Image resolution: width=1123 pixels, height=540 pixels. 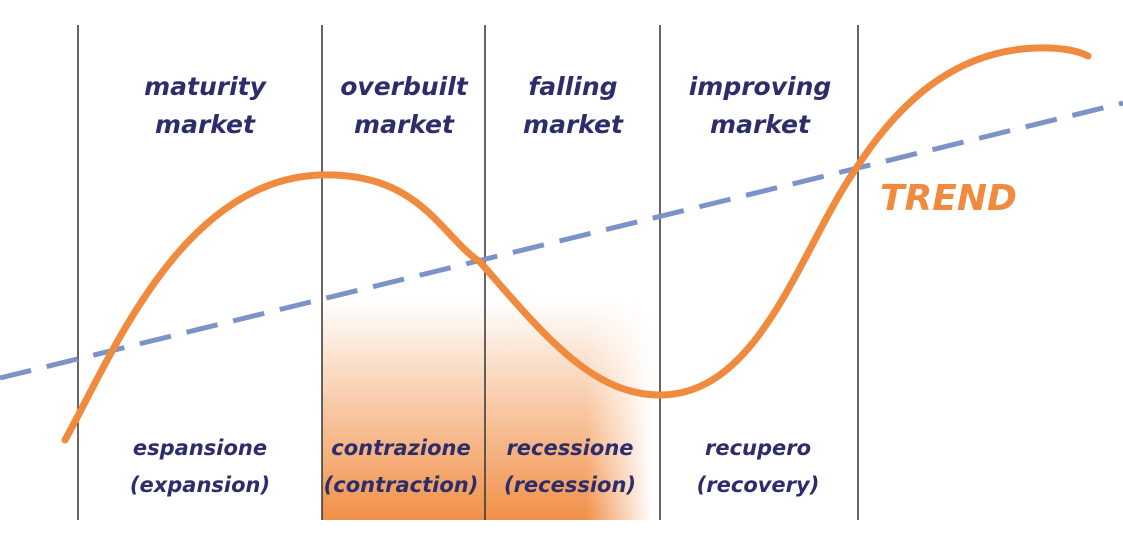 What do you see at coordinates (570, 485) in the screenshot?
I see `phase-caption: (recession)` at bounding box center [570, 485].